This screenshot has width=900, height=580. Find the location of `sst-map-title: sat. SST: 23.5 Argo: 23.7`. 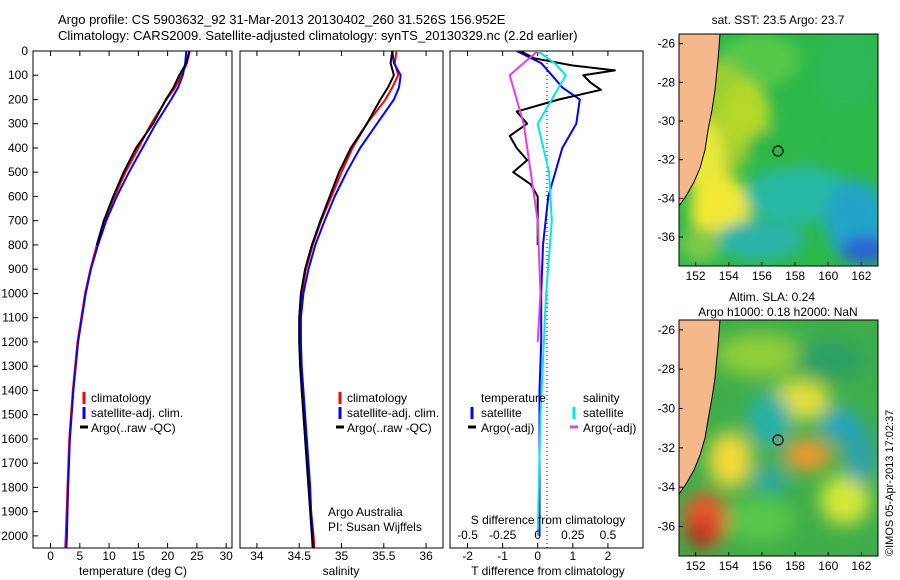

sst-map-title: sat. SST: 23.5 Argo: 23.7 is located at coordinates (778, 20).